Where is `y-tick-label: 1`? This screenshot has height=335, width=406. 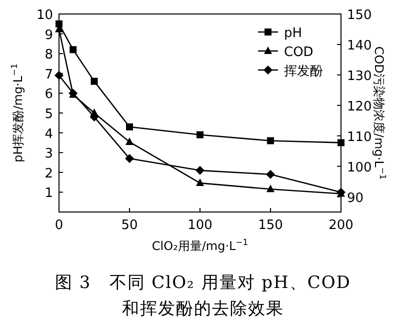
y-tick-label: 1 is located at coordinates (48, 194).